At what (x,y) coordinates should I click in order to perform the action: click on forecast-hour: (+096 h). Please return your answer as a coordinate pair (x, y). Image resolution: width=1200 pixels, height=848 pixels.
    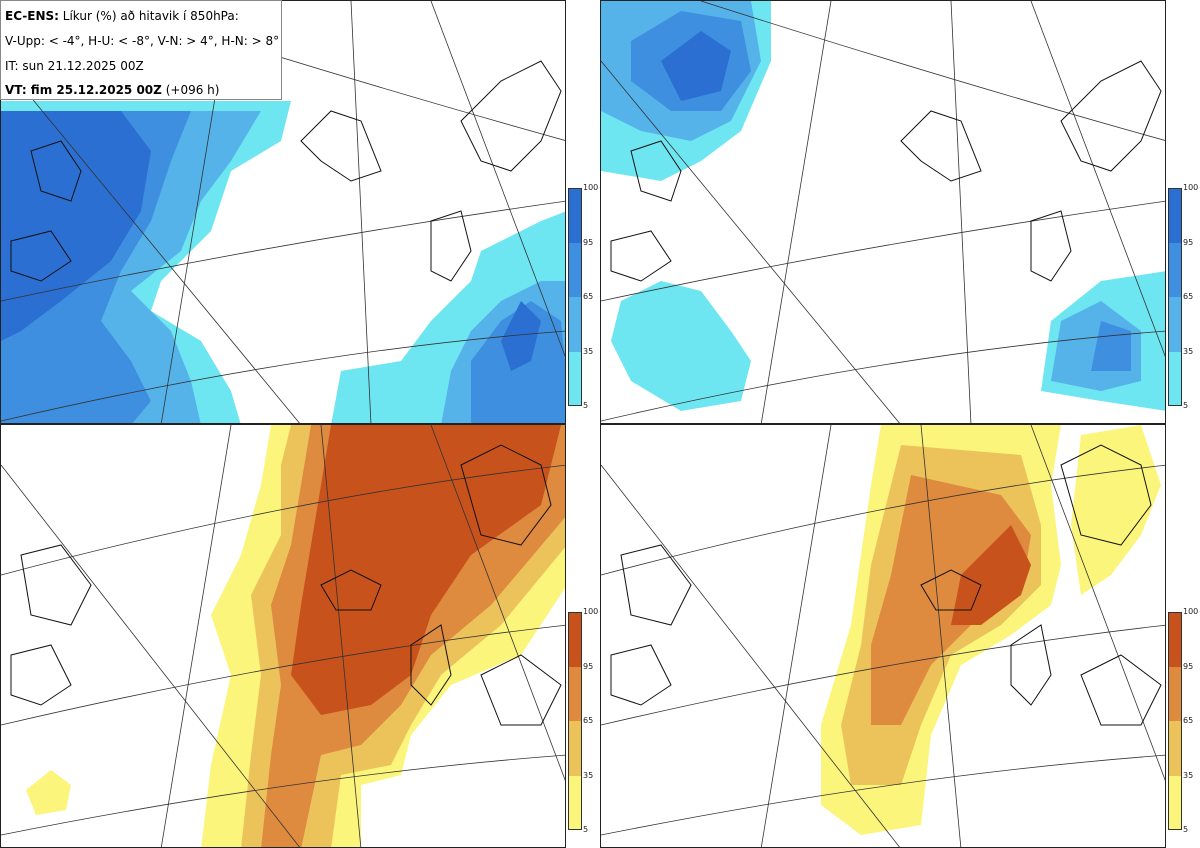
    Looking at the image, I should click on (192, 90).